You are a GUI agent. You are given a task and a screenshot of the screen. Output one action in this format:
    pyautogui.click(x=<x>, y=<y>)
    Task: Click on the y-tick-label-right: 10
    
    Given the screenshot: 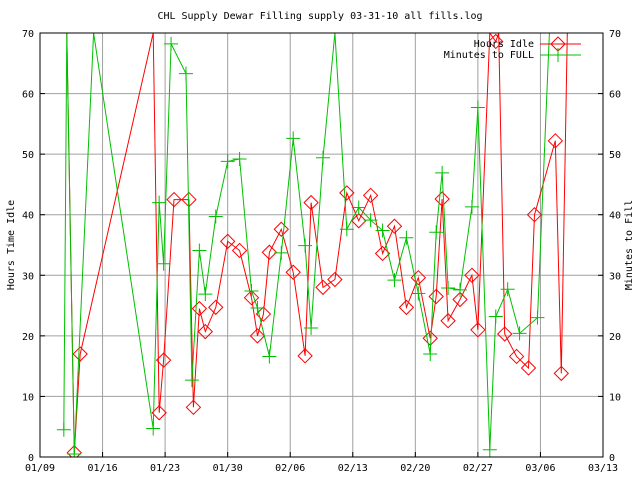 What is the action you would take?
    pyautogui.click(x=615, y=397)
    